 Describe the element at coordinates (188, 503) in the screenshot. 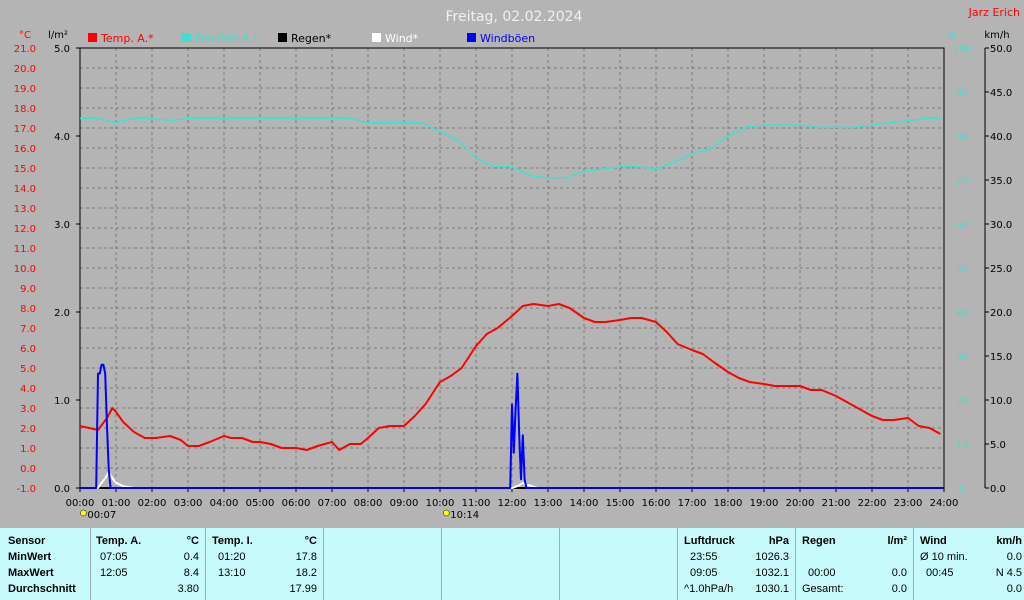

I see `x-tick-label: 03:00` at that location.